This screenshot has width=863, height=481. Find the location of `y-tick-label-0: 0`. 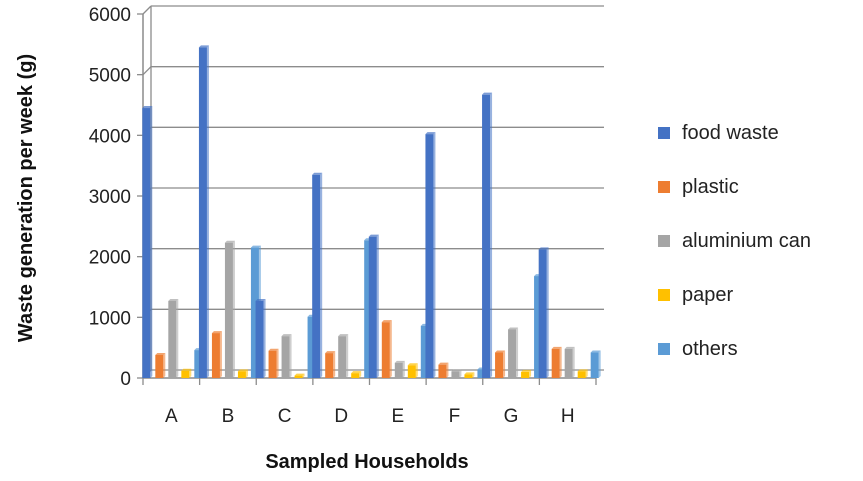

y-tick-label-0: 0 is located at coordinates (125, 379).